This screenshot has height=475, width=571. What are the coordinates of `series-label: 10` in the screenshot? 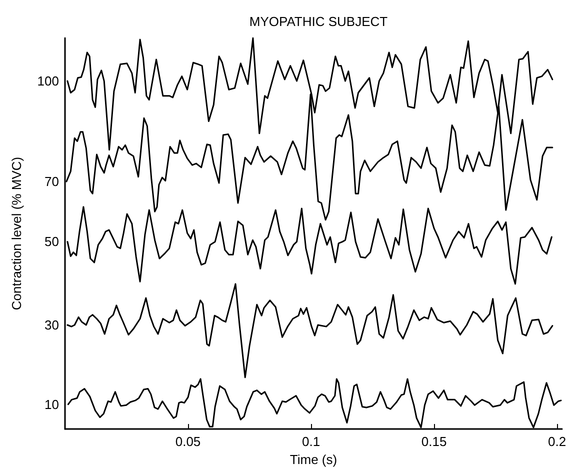 It's located at (51, 404).